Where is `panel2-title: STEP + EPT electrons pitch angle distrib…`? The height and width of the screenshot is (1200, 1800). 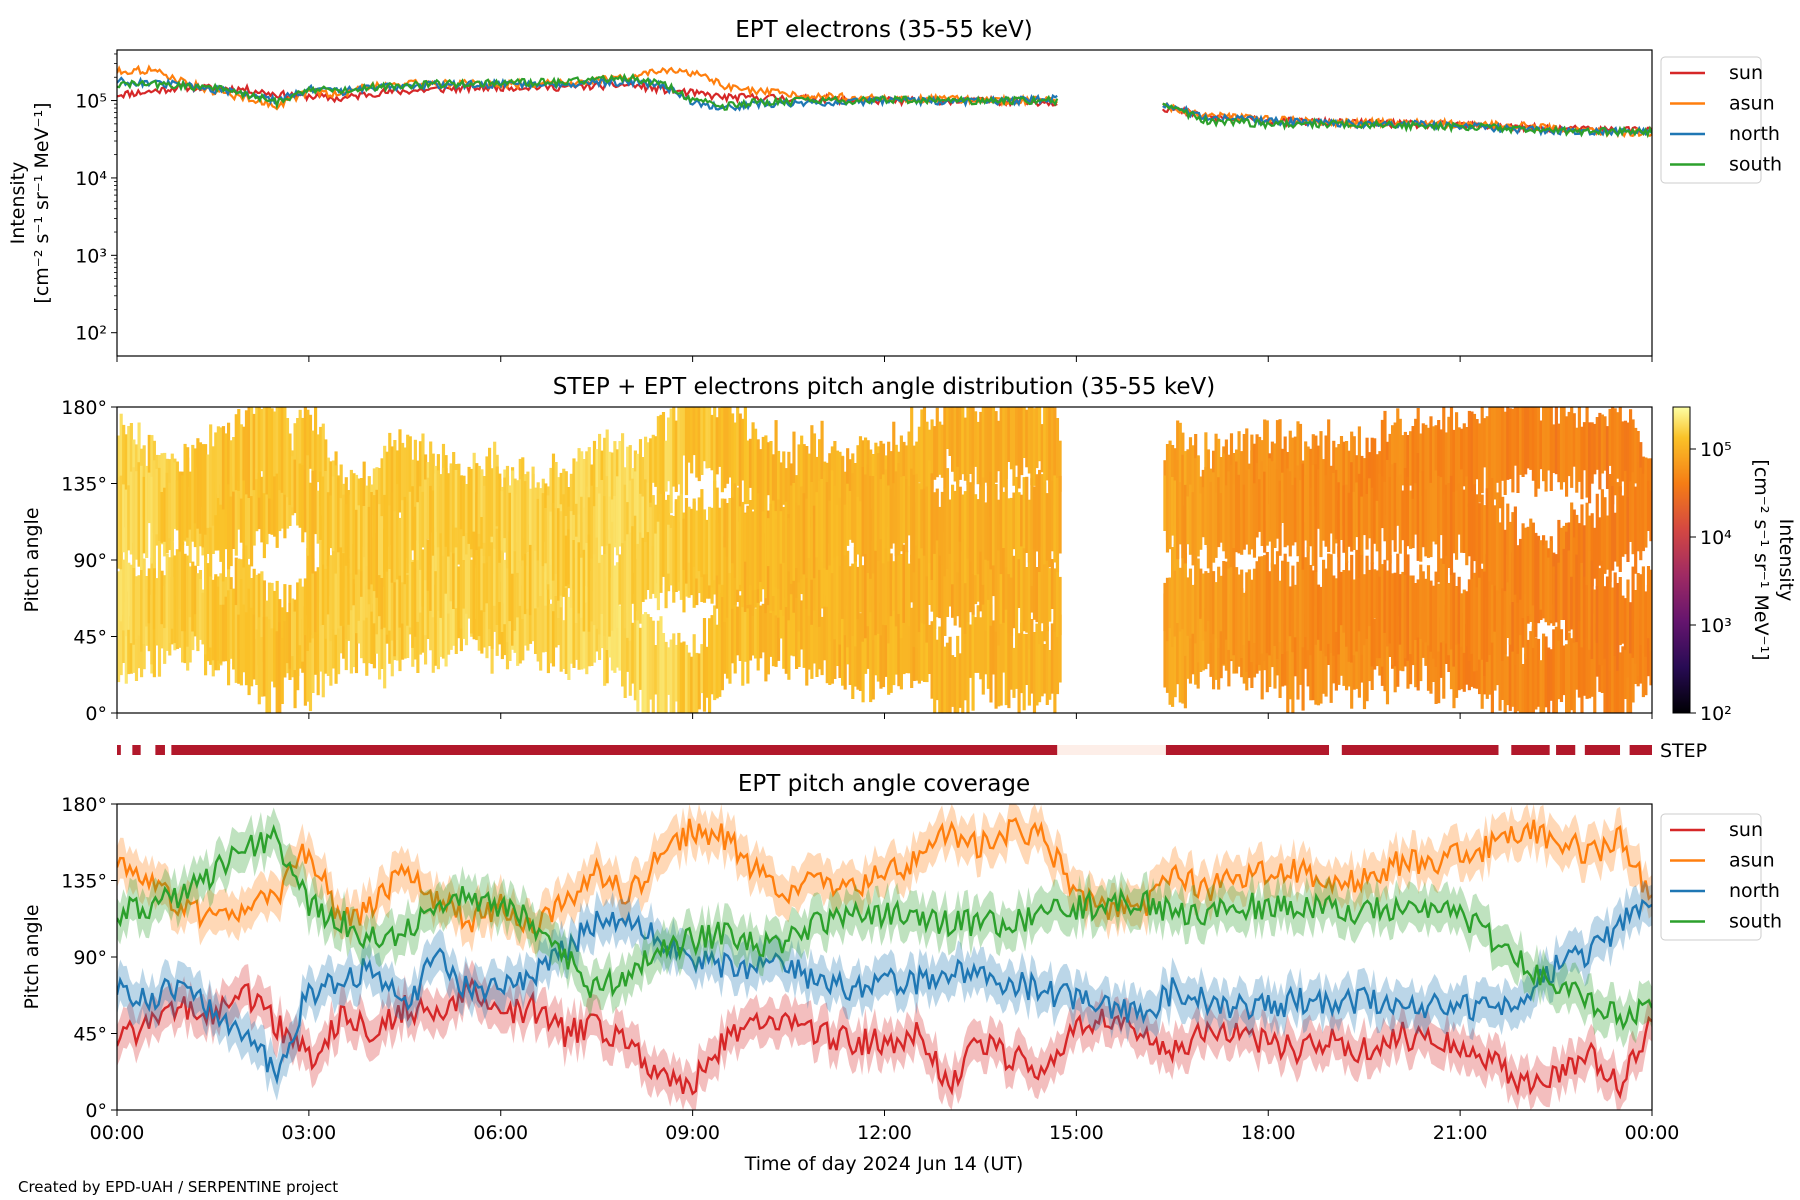 panel2-title: STEP + EPT electrons pitch angle distrib… is located at coordinates (884, 387).